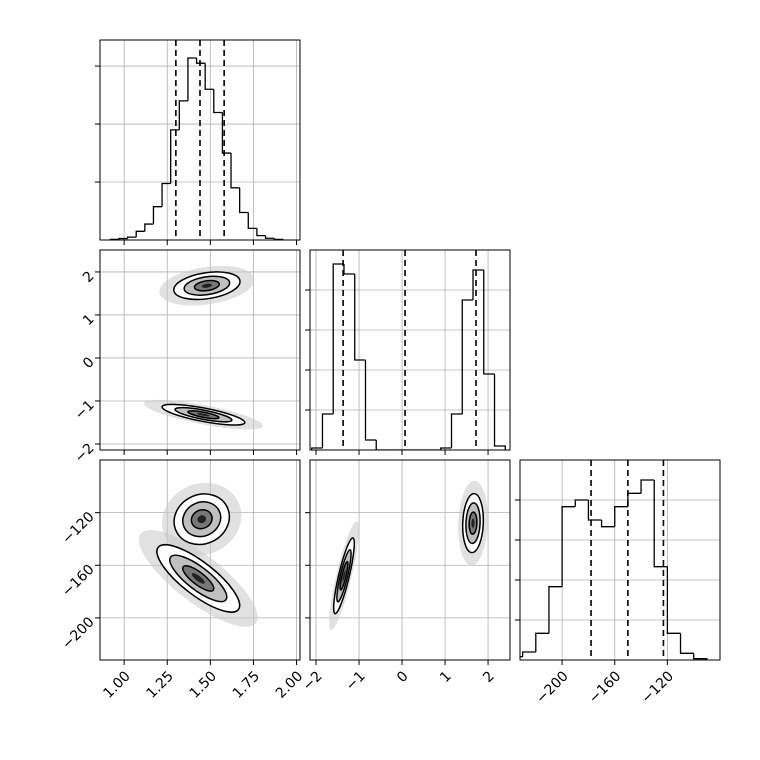  Describe the element at coordinates (116, 684) in the screenshot. I see `x-tick-label: 1.00` at that location.